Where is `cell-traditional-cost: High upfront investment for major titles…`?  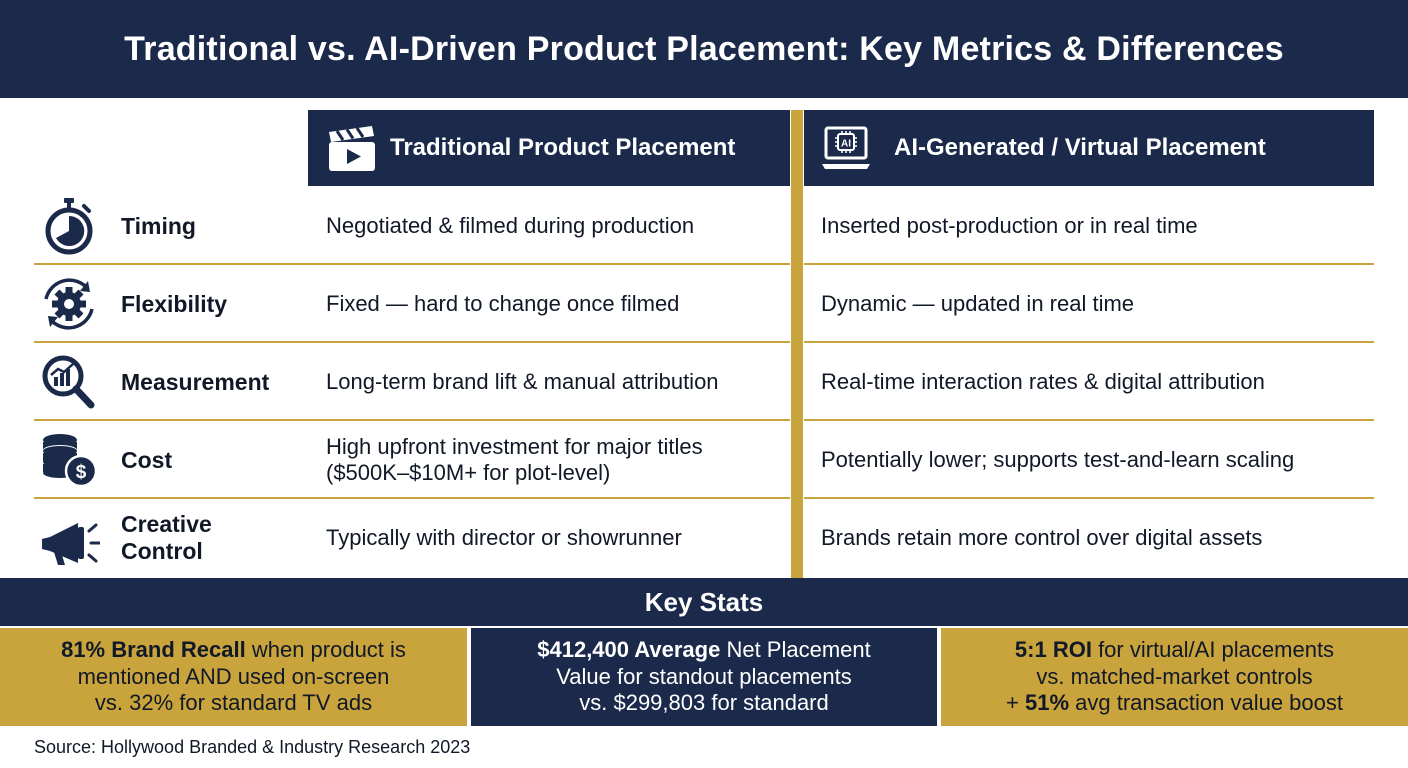 cell-traditional-cost: High upfront investment for major titles… is located at coordinates (556, 460).